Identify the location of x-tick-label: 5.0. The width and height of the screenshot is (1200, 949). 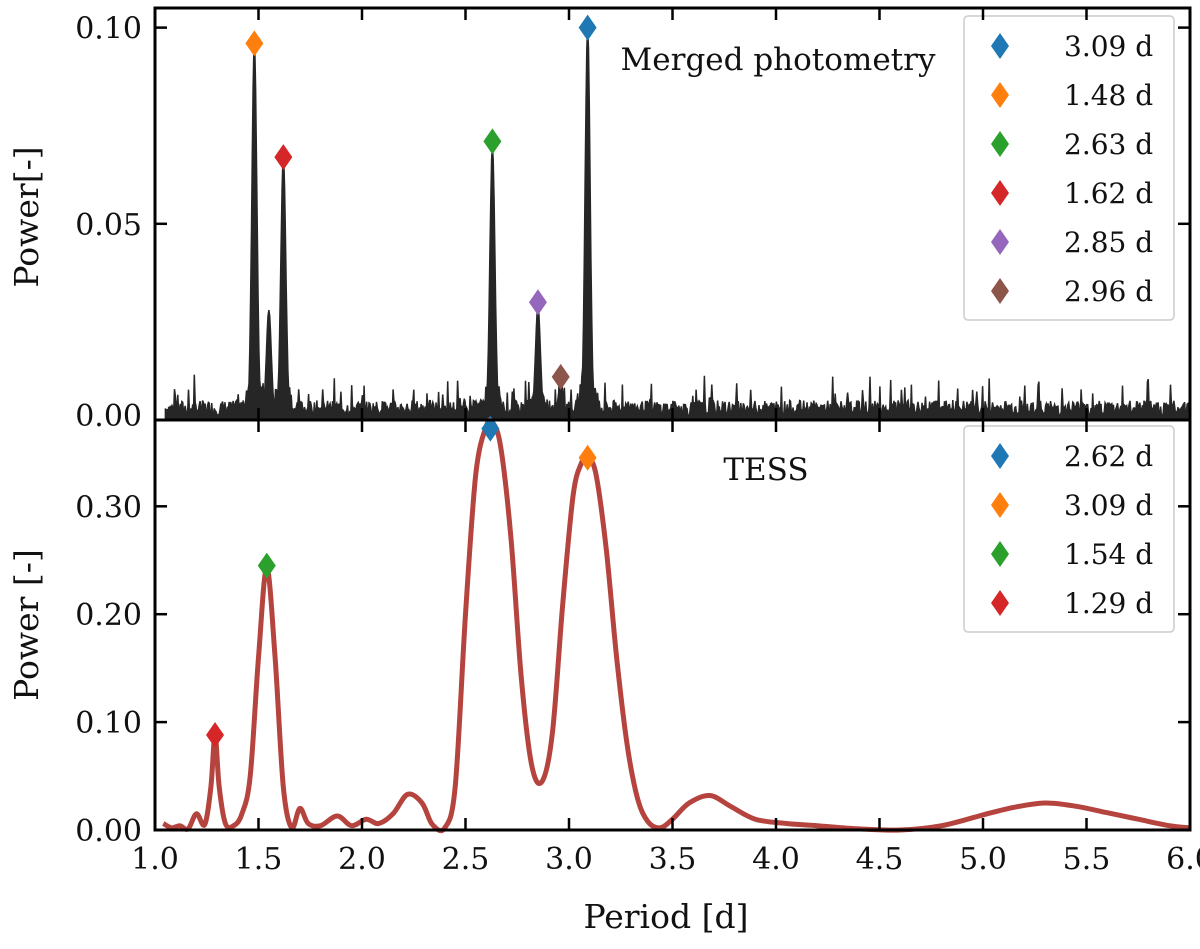
(983, 859).